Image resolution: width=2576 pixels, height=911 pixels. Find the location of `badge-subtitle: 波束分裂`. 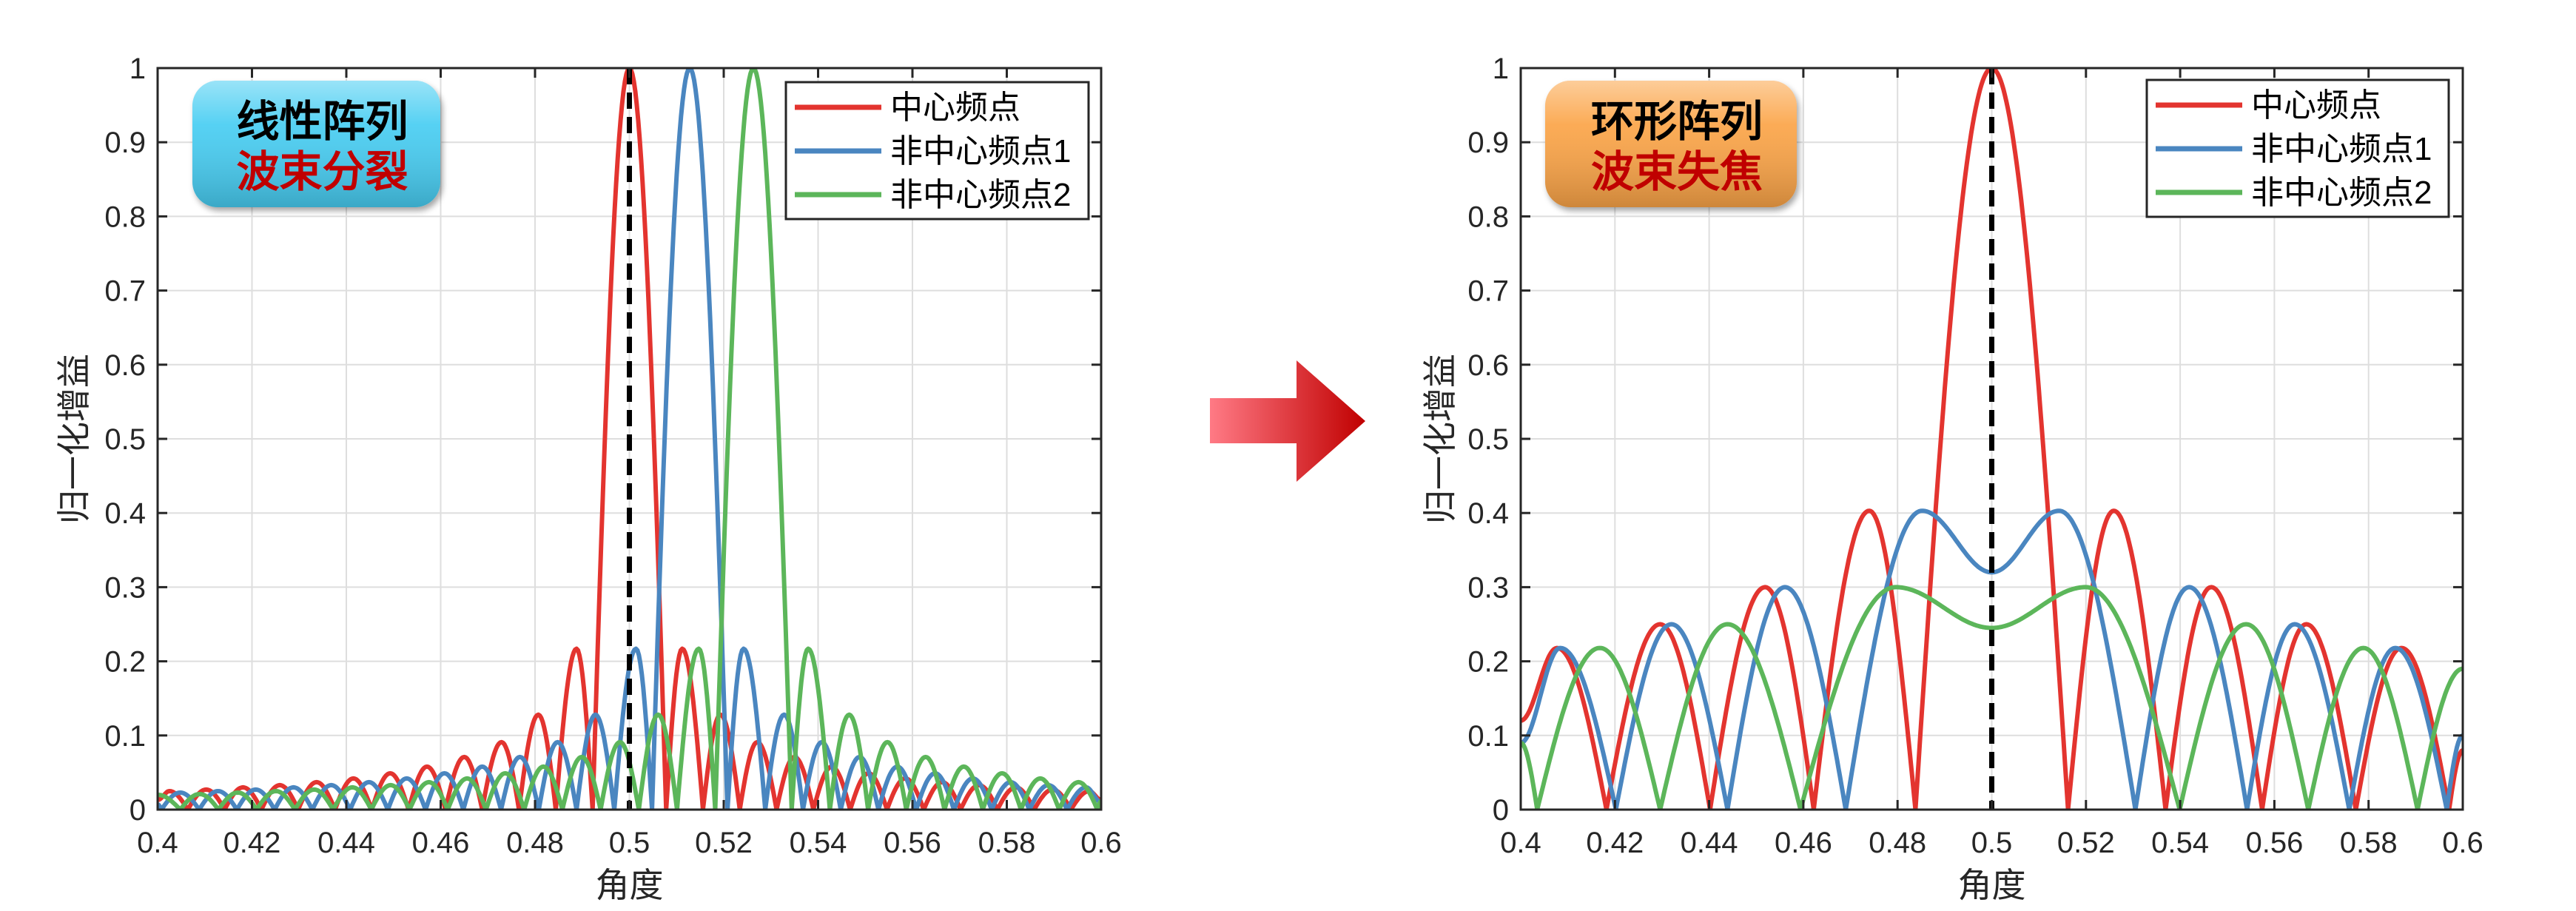

badge-subtitle: 波束分裂 is located at coordinates (322, 172).